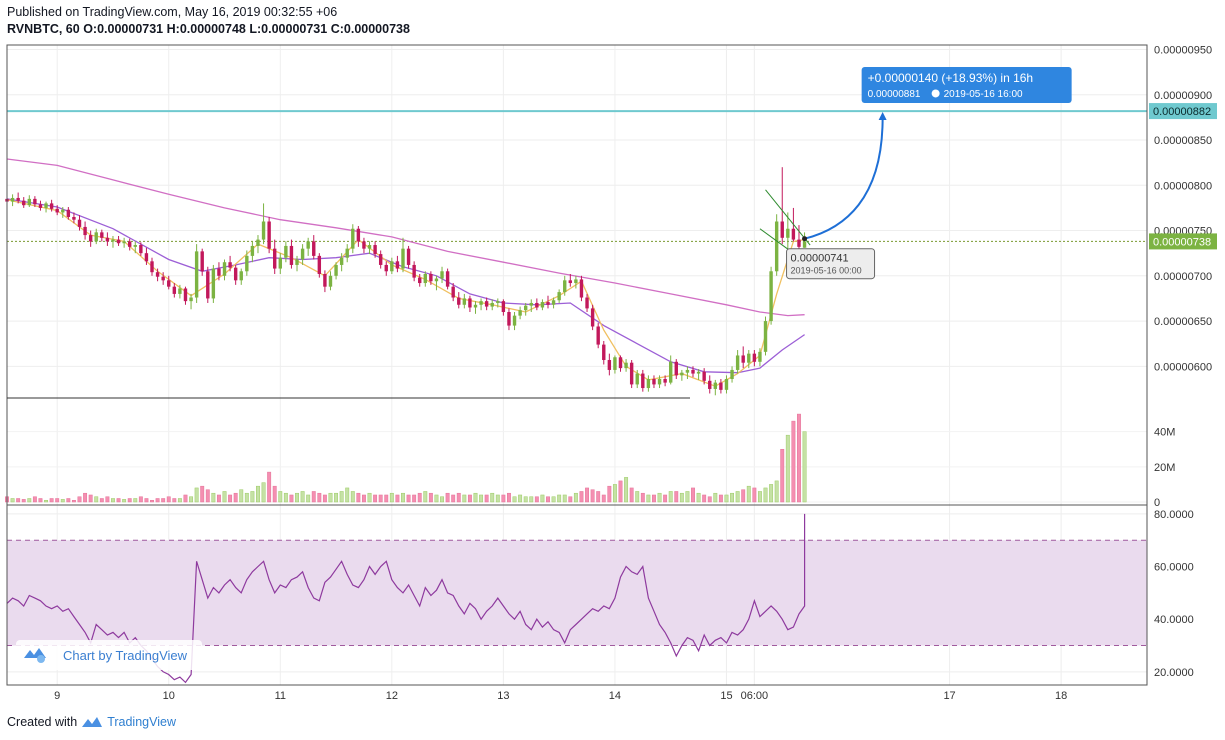 This screenshot has width=1225, height=740. What do you see at coordinates (125, 655) in the screenshot?
I see `watermark-text: Chart by TradingView` at bounding box center [125, 655].